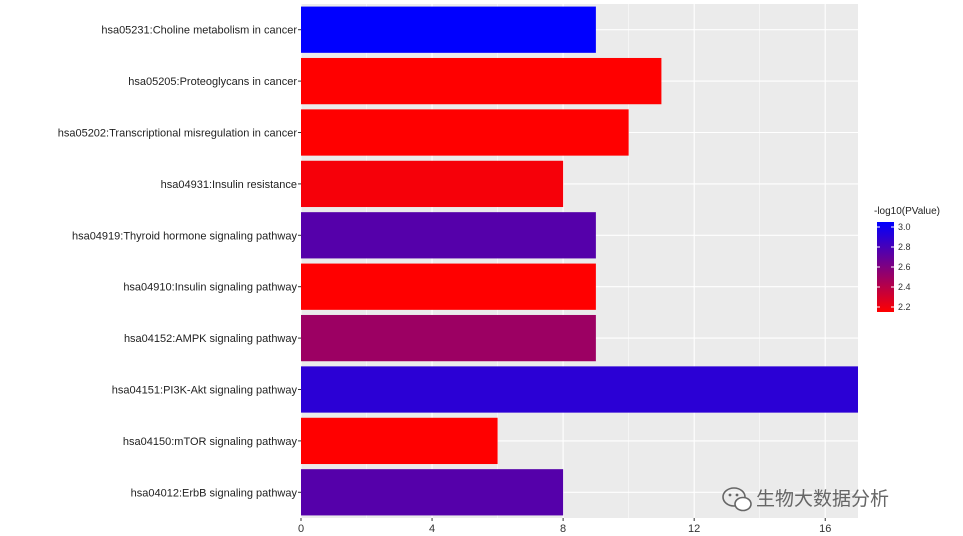 The image size is (963, 536). I want to click on x-tick-label: 8, so click(563, 529).